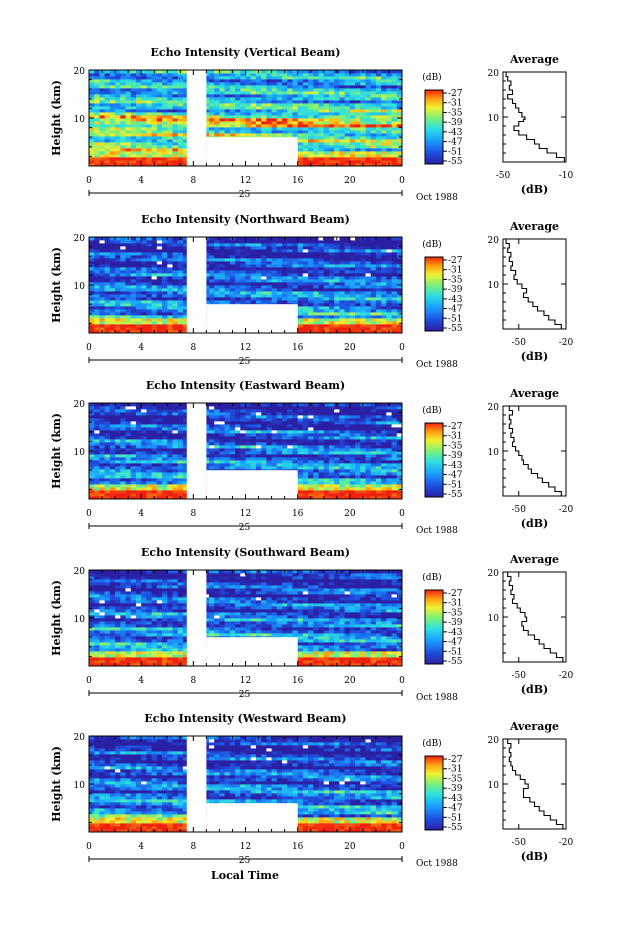 The height and width of the screenshot is (929, 617). I want to click on average-profile-line, so click(535, 783).